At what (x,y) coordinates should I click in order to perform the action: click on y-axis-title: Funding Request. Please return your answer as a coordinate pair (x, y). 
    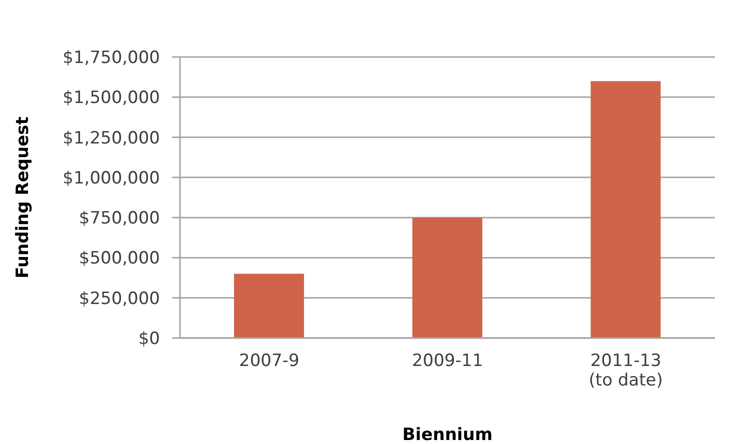
    Looking at the image, I should click on (23, 197).